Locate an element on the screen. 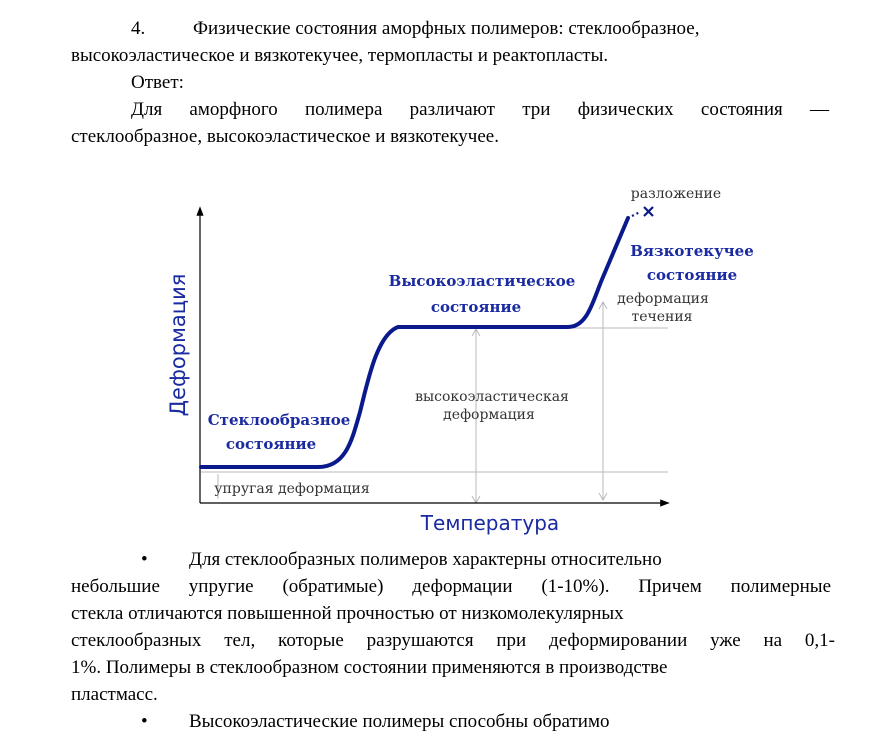  high-elastic-state-label-line1: Высокоэластическое is located at coordinates (482, 281).